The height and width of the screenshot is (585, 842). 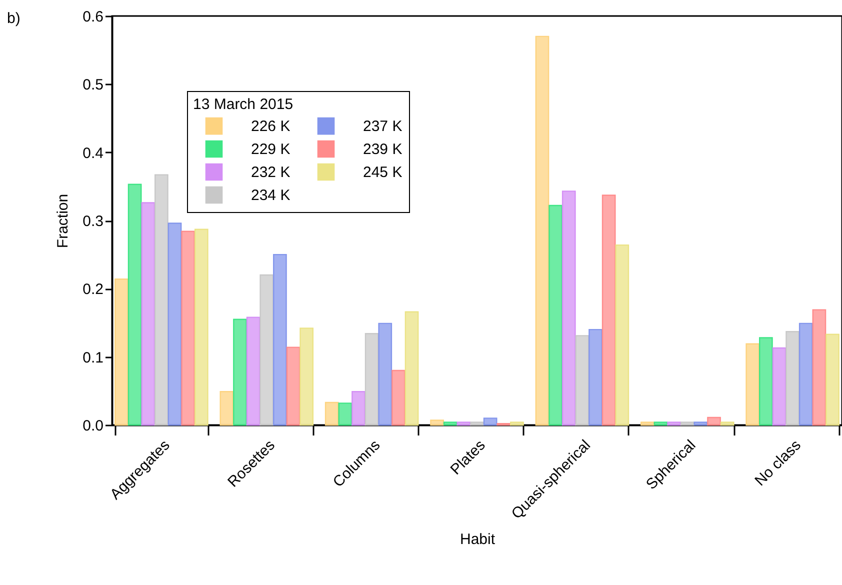 What do you see at coordinates (478, 539) in the screenshot?
I see `x-axis-title: Habit` at bounding box center [478, 539].